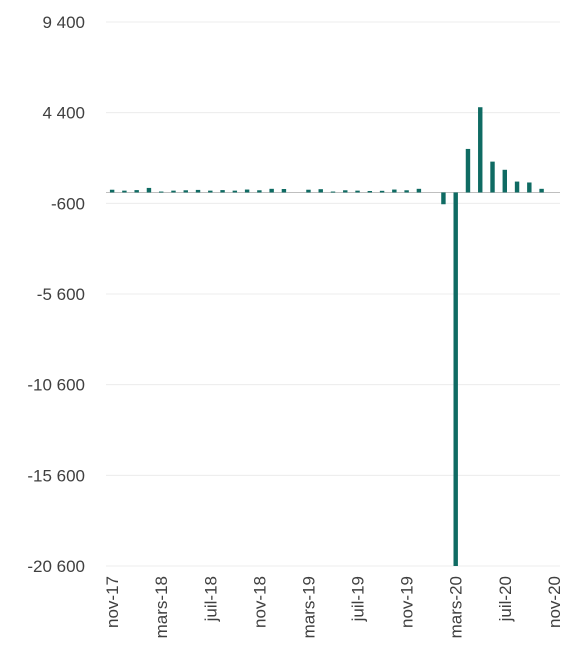 The image size is (562, 658). What do you see at coordinates (308, 607) in the screenshot?
I see `x-tick-label: mars-19` at bounding box center [308, 607].